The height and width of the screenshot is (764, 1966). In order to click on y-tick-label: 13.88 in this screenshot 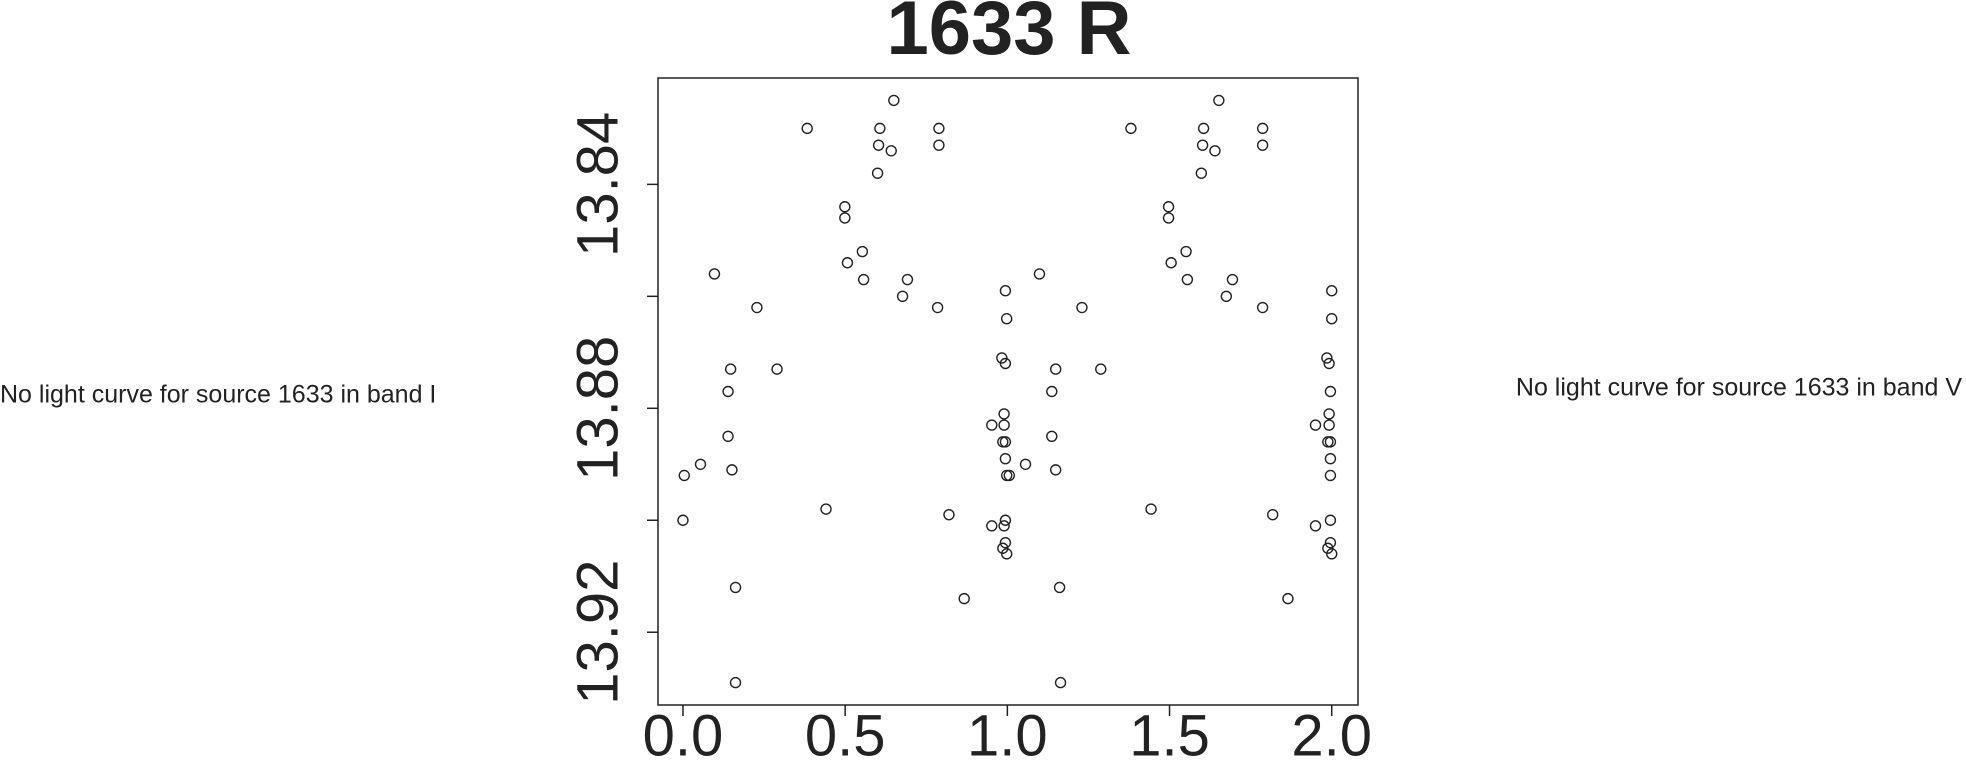, I will do `click(597, 408)`.